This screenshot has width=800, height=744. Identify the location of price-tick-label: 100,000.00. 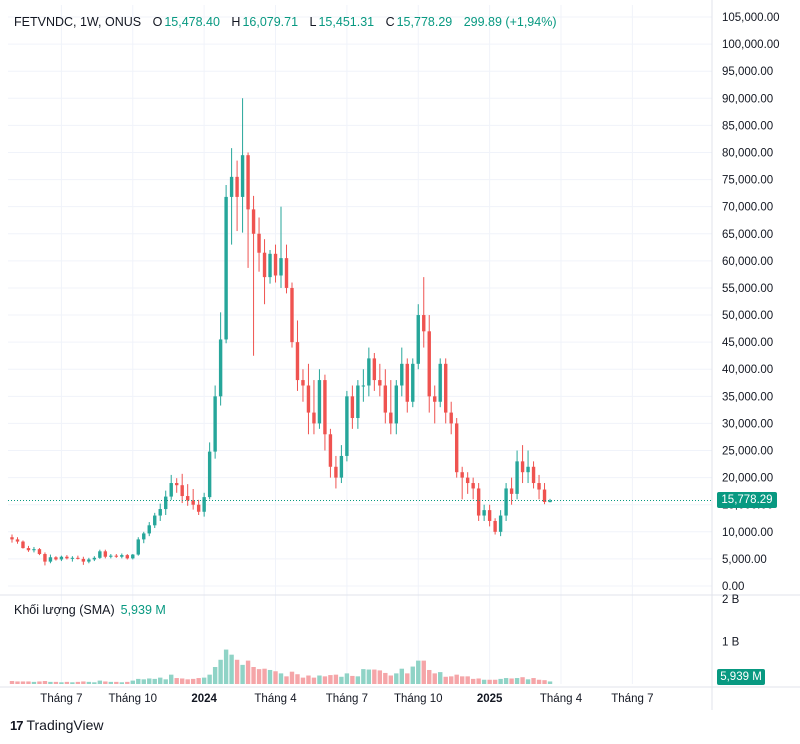
(751, 45).